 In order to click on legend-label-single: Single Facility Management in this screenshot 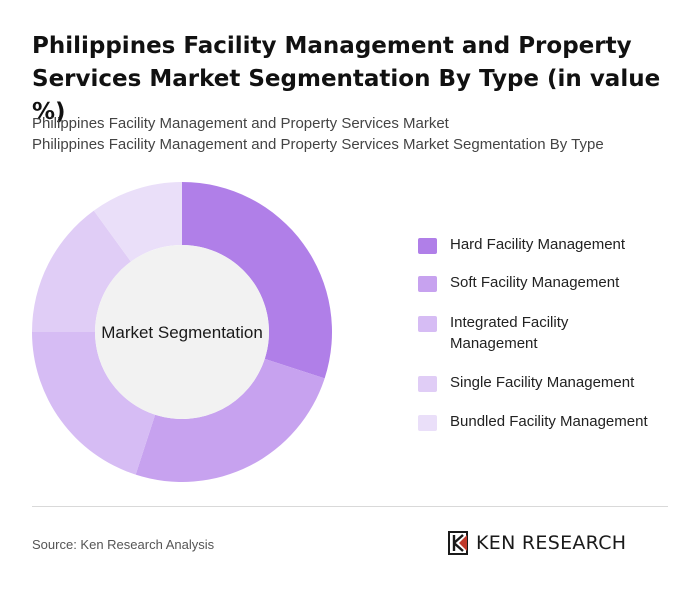, I will do `click(542, 382)`.